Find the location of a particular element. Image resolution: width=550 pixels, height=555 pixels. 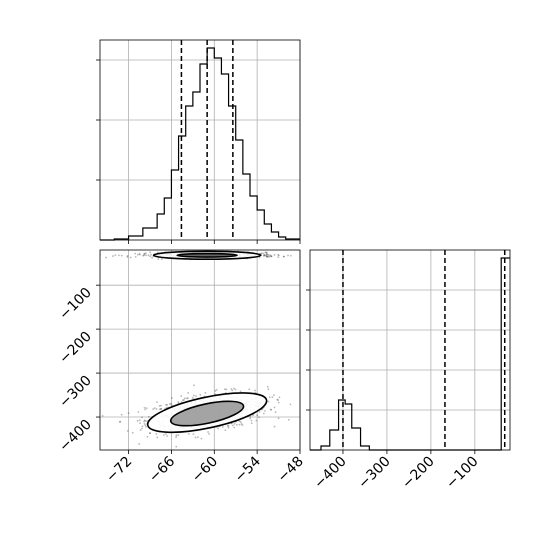

x-tick-label: −72 is located at coordinates (119, 470).